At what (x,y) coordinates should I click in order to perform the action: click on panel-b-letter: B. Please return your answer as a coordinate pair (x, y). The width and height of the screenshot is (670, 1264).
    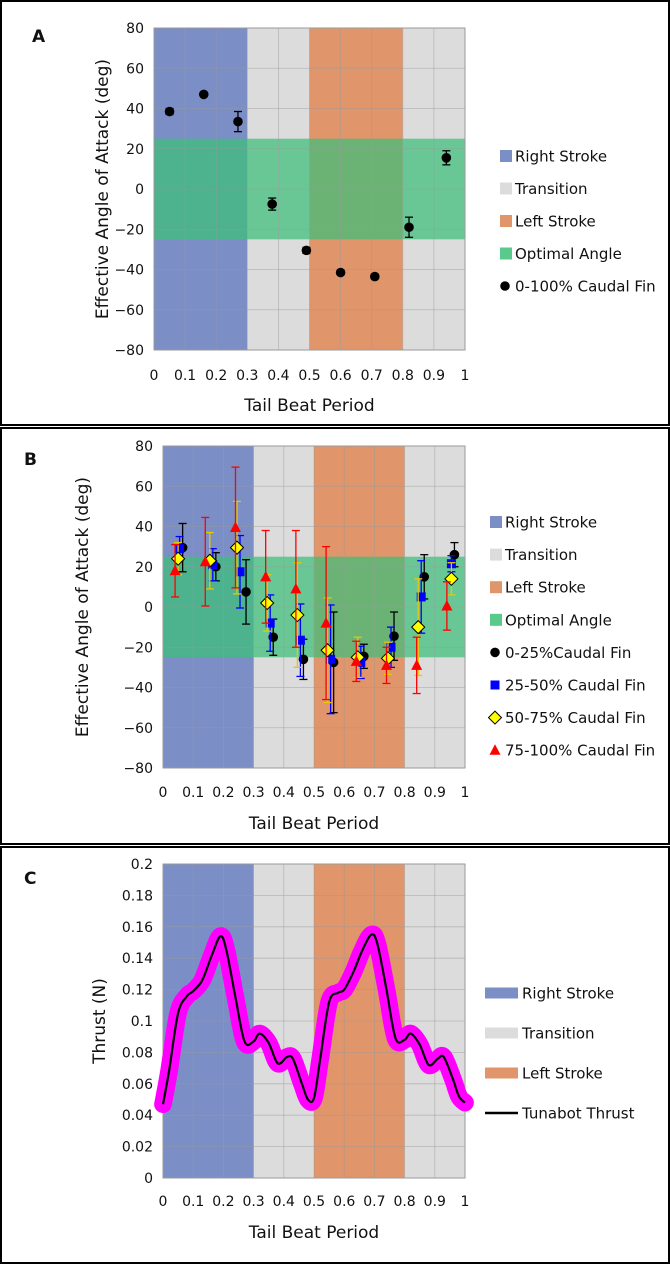
    Looking at the image, I should click on (30, 460).